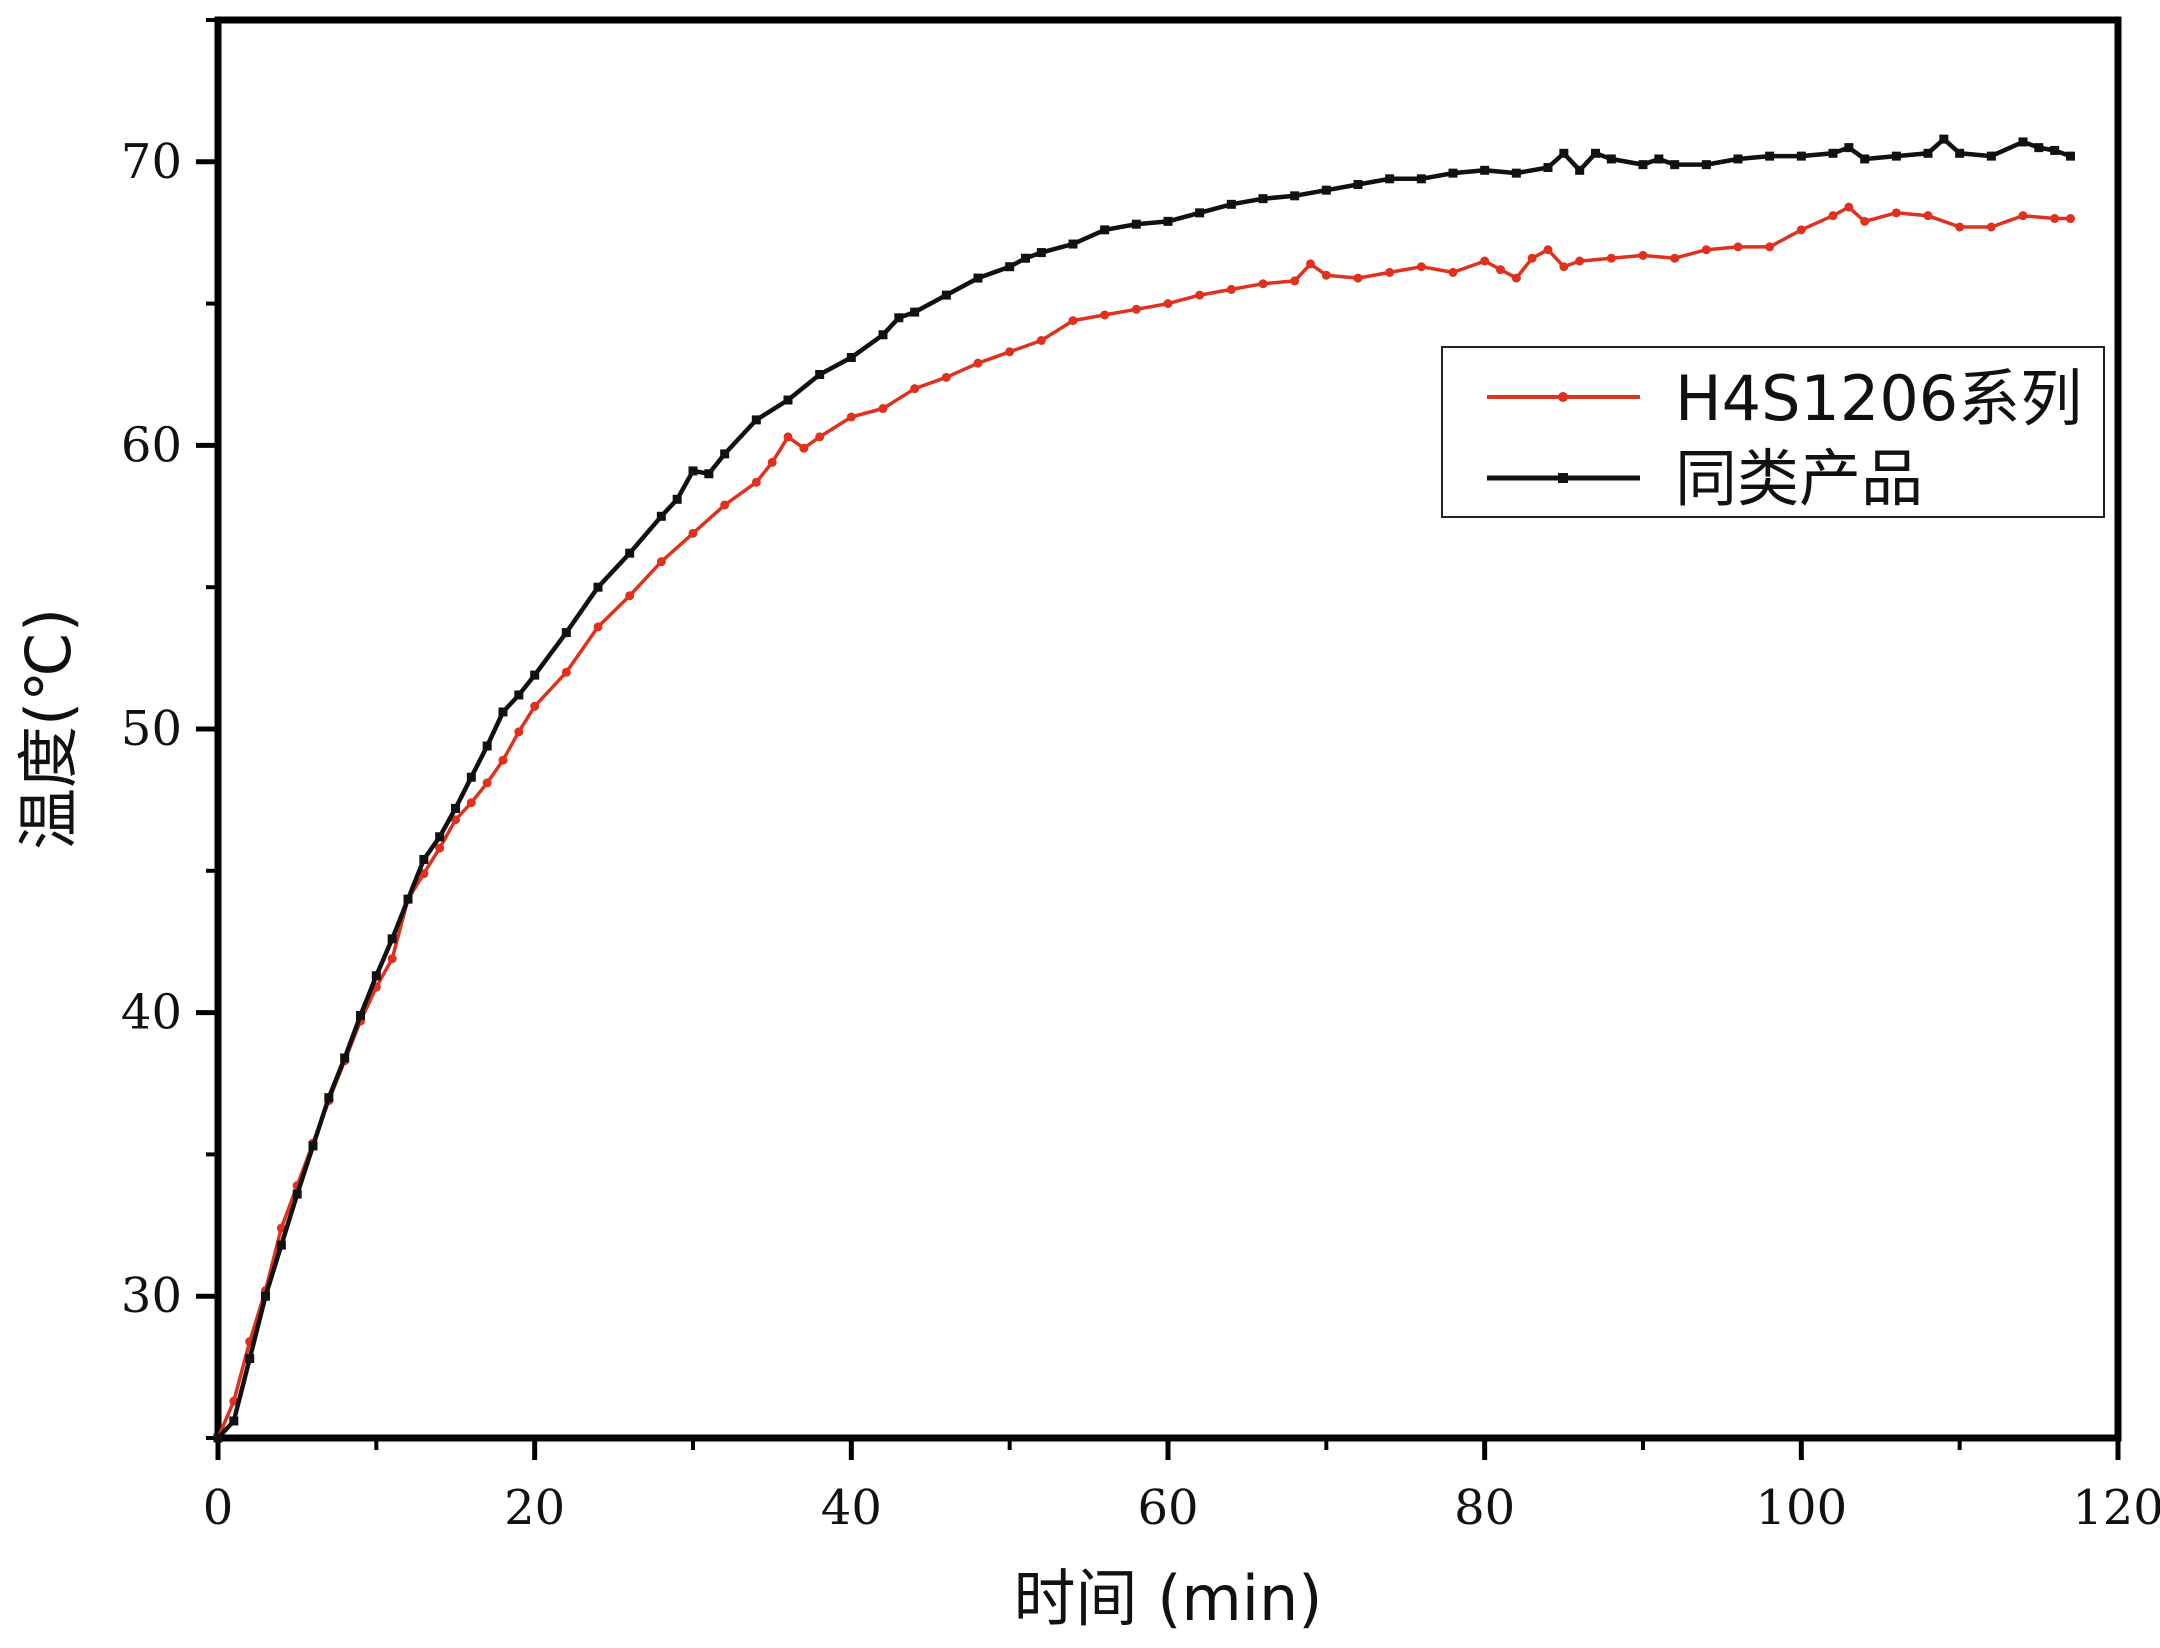 Image resolution: width=2160 pixels, height=1648 pixels. Describe the element at coordinates (534, 1508) in the screenshot. I see `x-tick-label: 20` at that location.